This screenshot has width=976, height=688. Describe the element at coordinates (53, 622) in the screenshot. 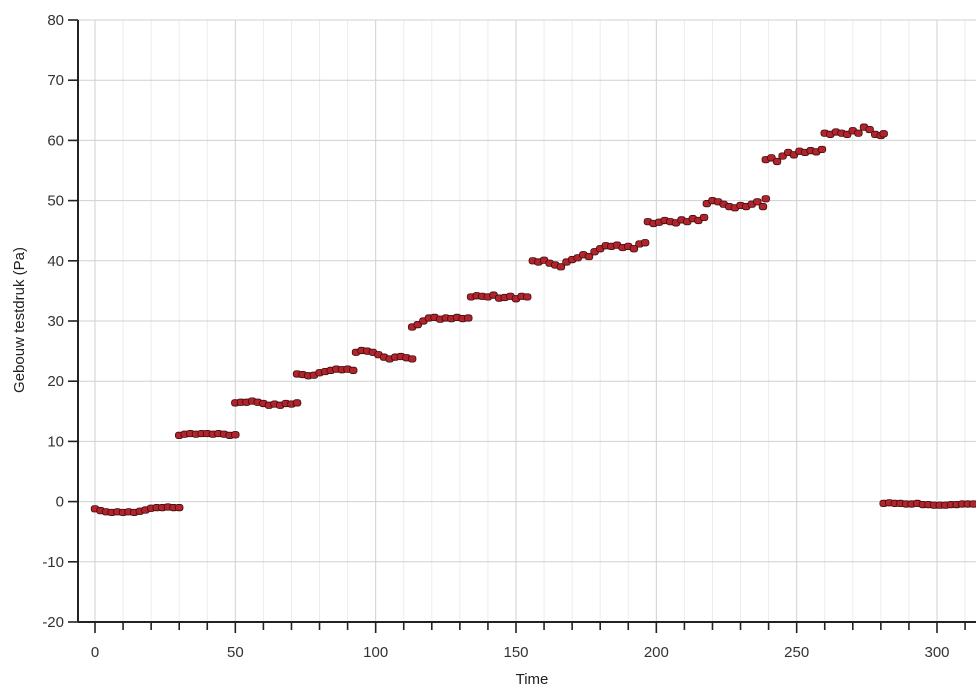

I see `y-tick-label: -20` at that location.